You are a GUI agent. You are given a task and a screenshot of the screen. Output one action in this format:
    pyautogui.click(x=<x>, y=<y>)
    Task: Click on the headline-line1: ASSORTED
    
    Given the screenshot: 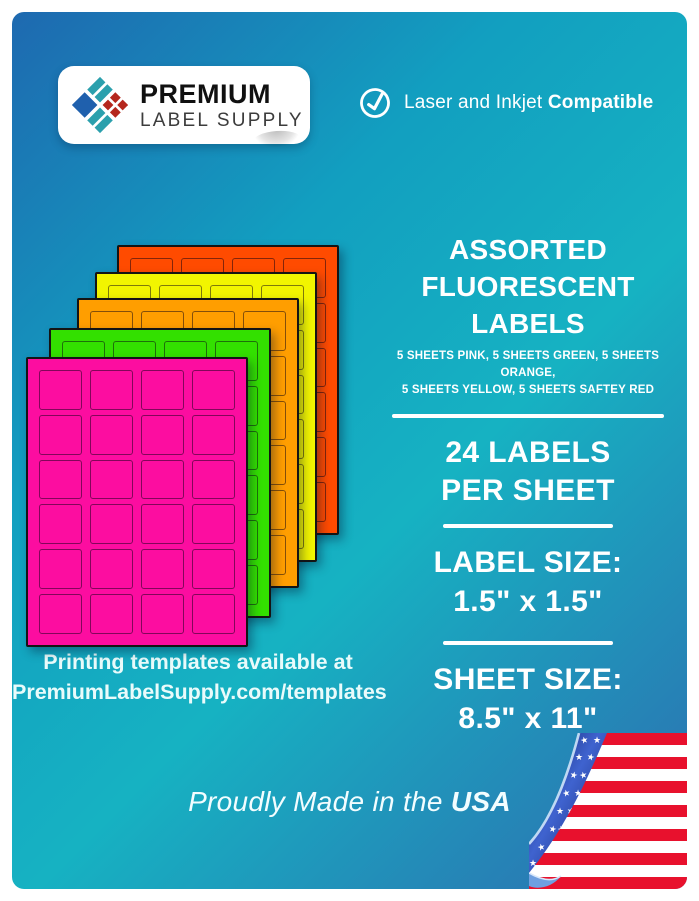 What is the action you would take?
    pyautogui.click(x=528, y=249)
    